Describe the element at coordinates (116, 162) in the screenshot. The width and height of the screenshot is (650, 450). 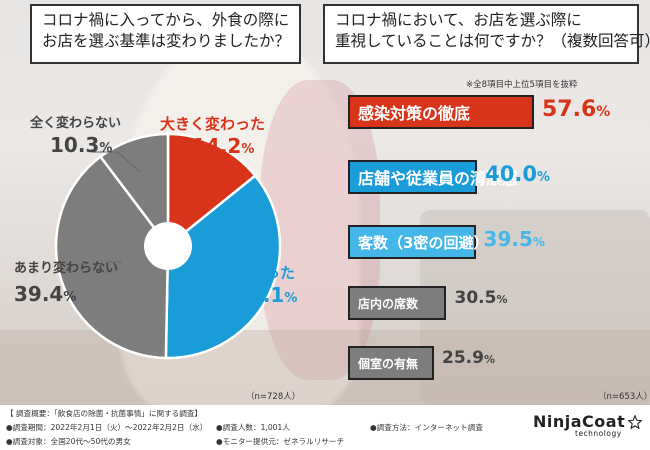
I see `leader-line-no-change` at that location.